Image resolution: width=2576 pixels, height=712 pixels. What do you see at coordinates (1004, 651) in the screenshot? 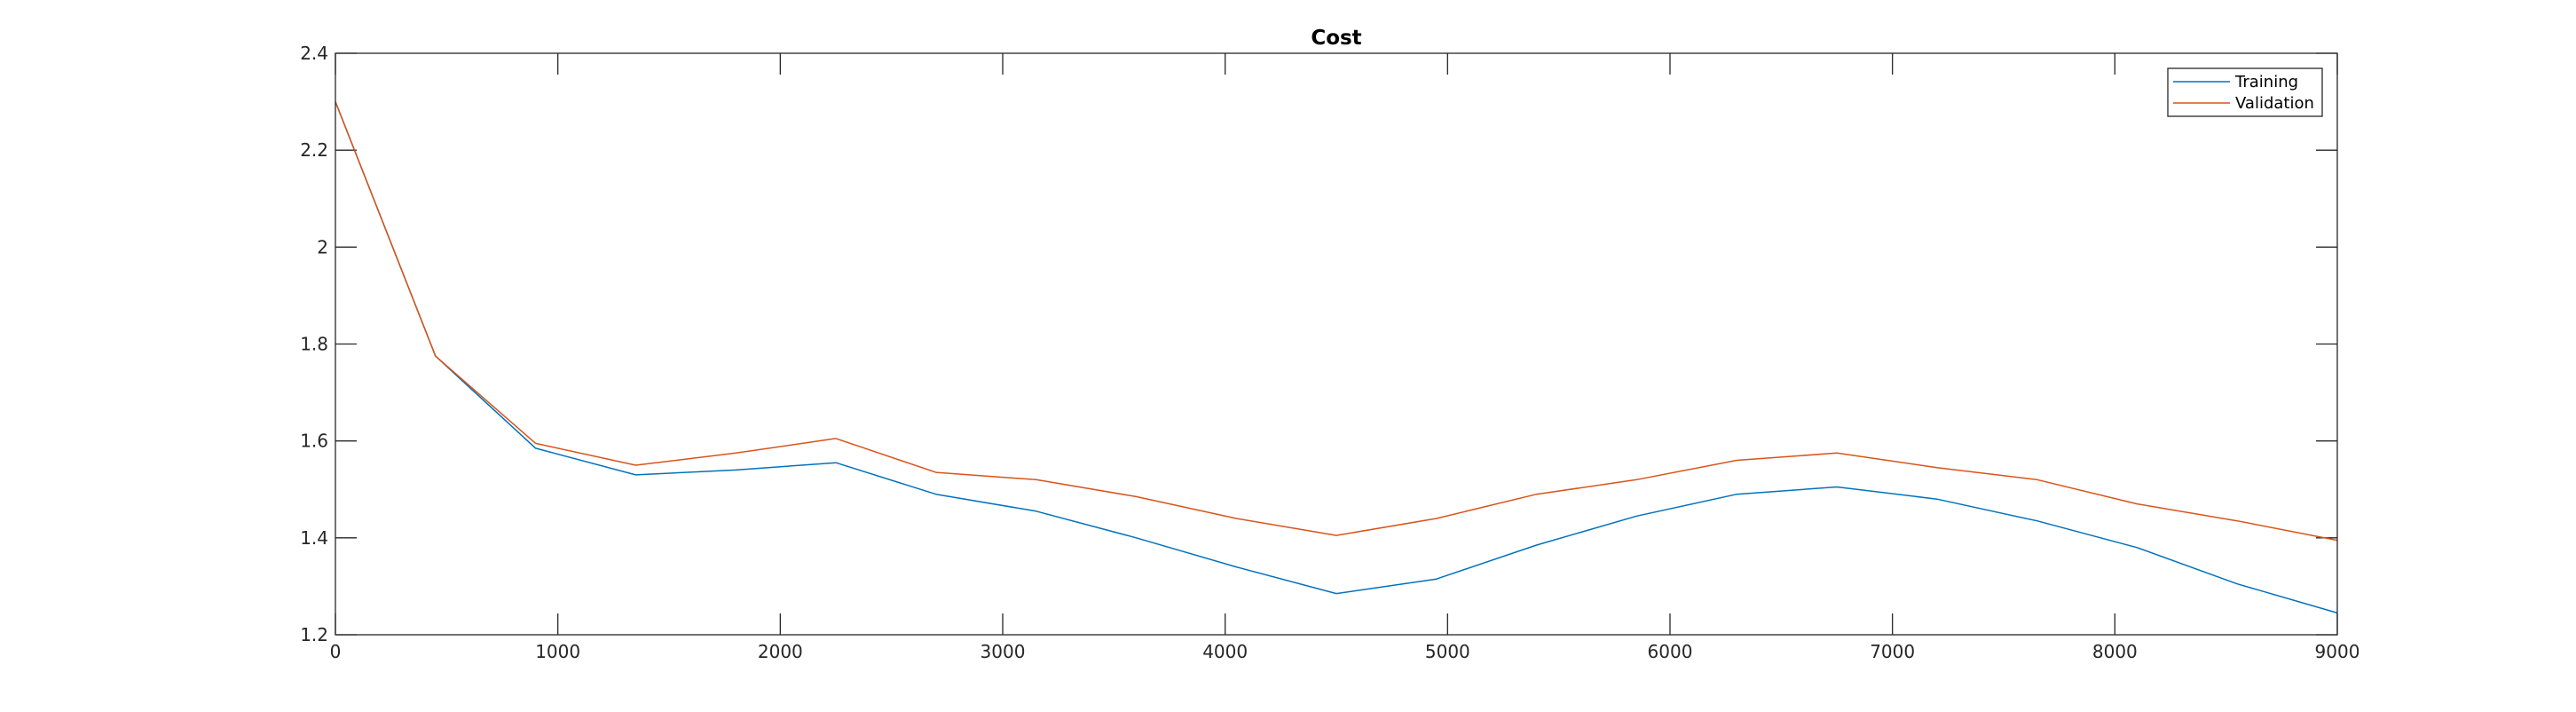
I see `x-tick-label: 3000` at bounding box center [1004, 651].